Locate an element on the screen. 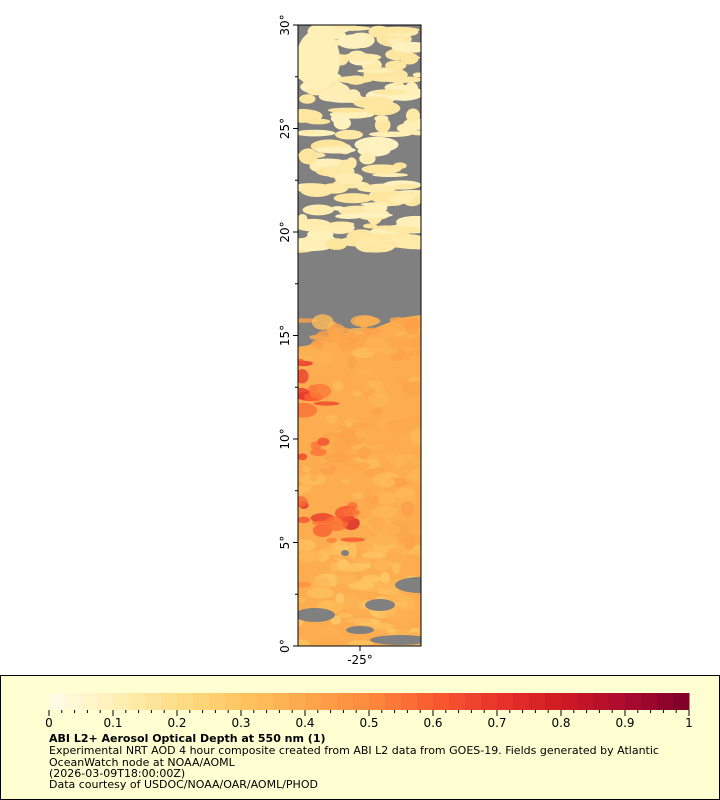 The image size is (720, 800). colorbar-tick-label: 0.6 is located at coordinates (432, 723).